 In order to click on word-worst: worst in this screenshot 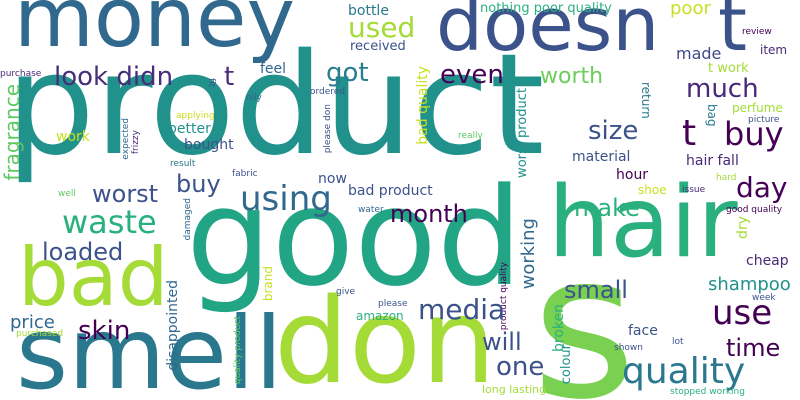, I will do `click(125, 194)`.